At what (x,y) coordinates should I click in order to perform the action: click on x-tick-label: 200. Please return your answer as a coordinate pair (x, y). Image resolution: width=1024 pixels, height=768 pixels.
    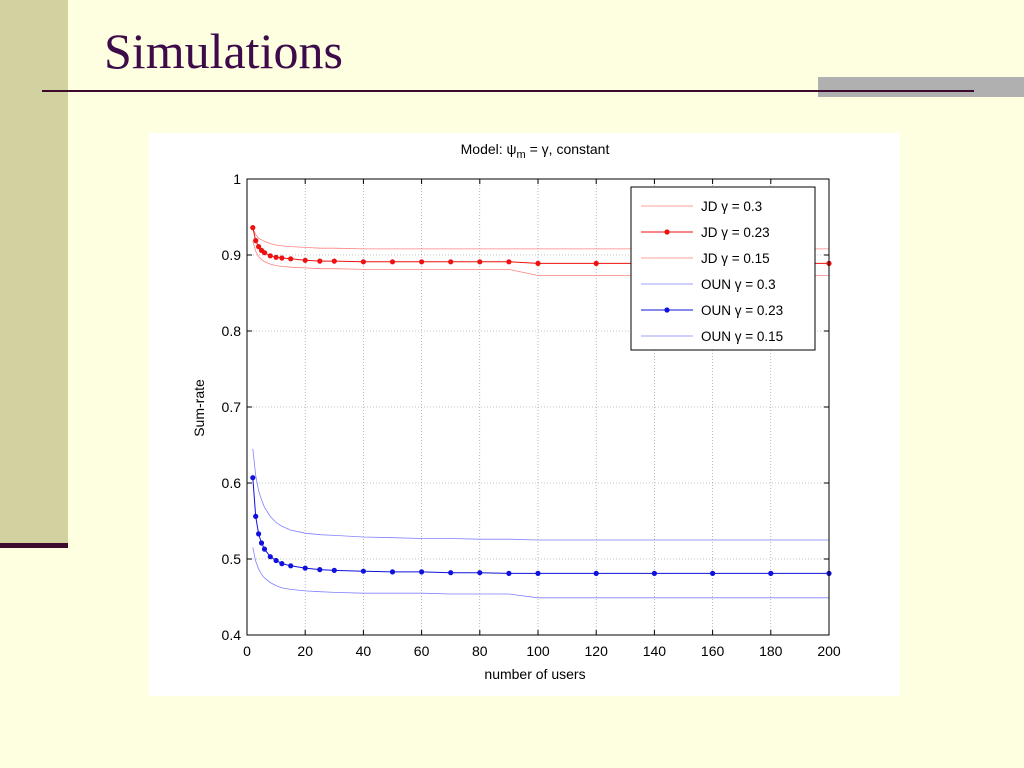
    Looking at the image, I should click on (829, 651).